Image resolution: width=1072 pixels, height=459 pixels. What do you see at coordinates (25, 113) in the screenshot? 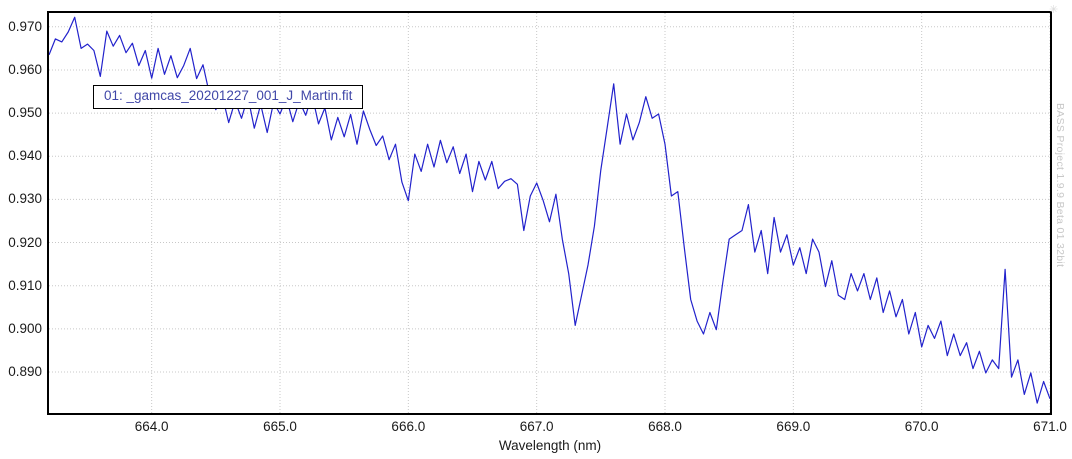
I see `y-tick-label: 0.950` at bounding box center [25, 113].